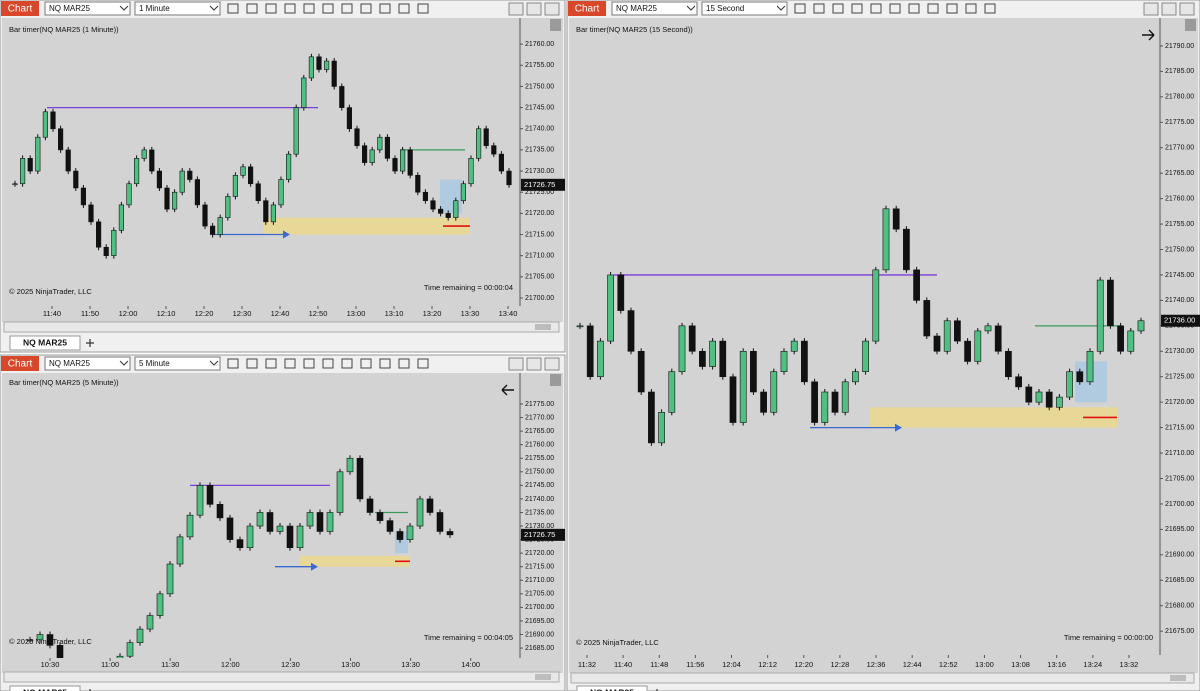 Image resolution: width=1200 pixels, height=691 pixels. What do you see at coordinates (451, 196) in the screenshot?
I see `highlight-box` at bounding box center [451, 196].